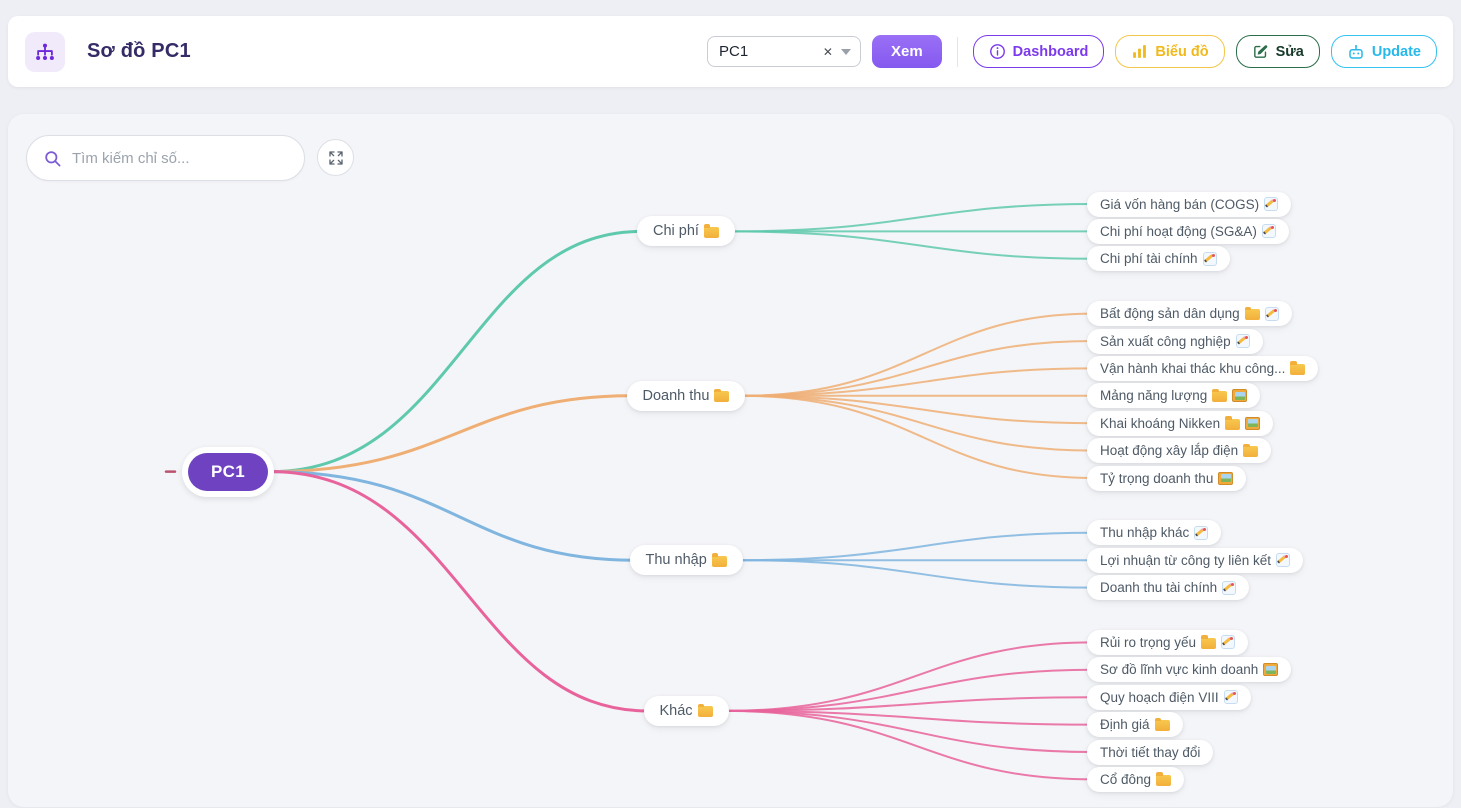 Image resolution: width=1461 pixels, height=808 pixels. I want to click on root-node-label: PC1, so click(228, 471).